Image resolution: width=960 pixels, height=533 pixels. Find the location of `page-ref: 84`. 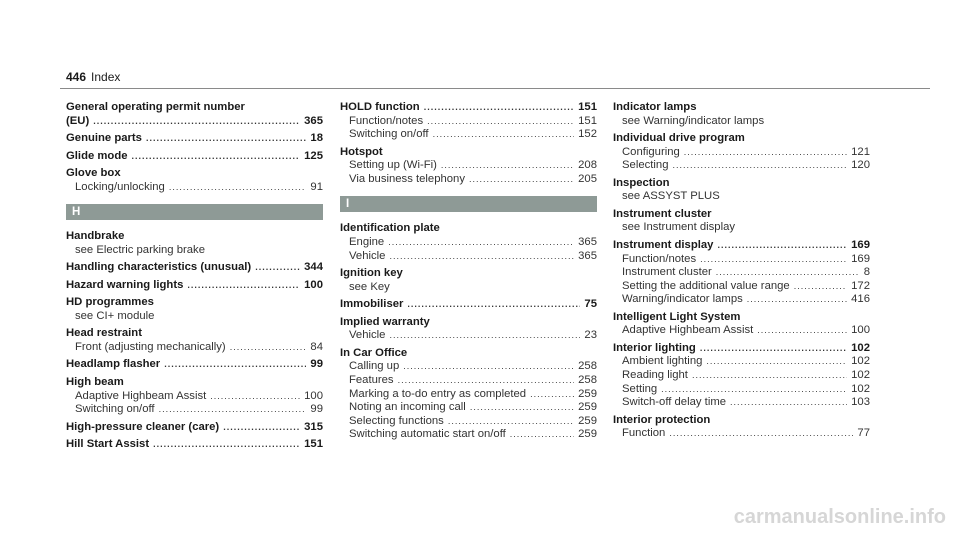

page-ref: 84 is located at coordinates (316, 346).